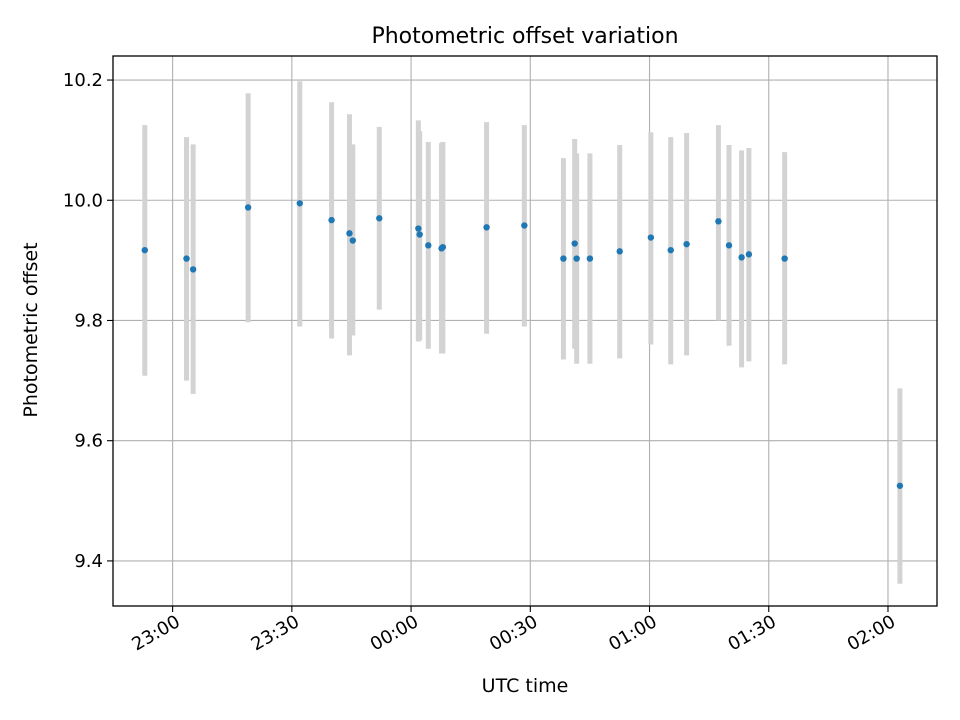  Describe the element at coordinates (632, 633) in the screenshot. I see `x-tick-label: 01:00` at that location.